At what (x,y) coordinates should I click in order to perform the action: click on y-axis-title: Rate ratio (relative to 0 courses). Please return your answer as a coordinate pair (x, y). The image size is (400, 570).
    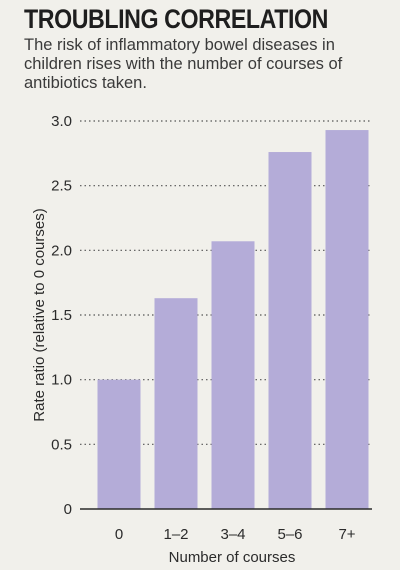
    Looking at the image, I should click on (39, 314).